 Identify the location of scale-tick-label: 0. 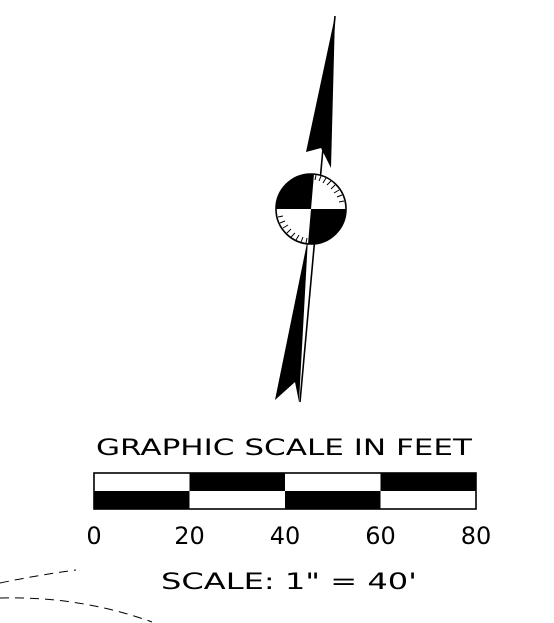
(93, 536).